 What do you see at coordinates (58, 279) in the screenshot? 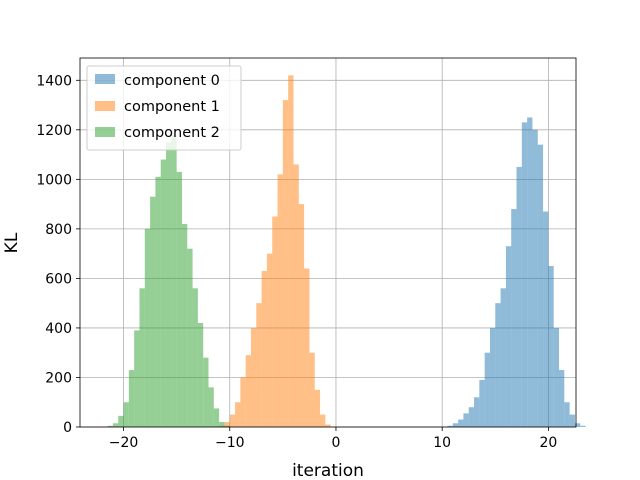
I see `y-tick-label: 600` at bounding box center [58, 279].